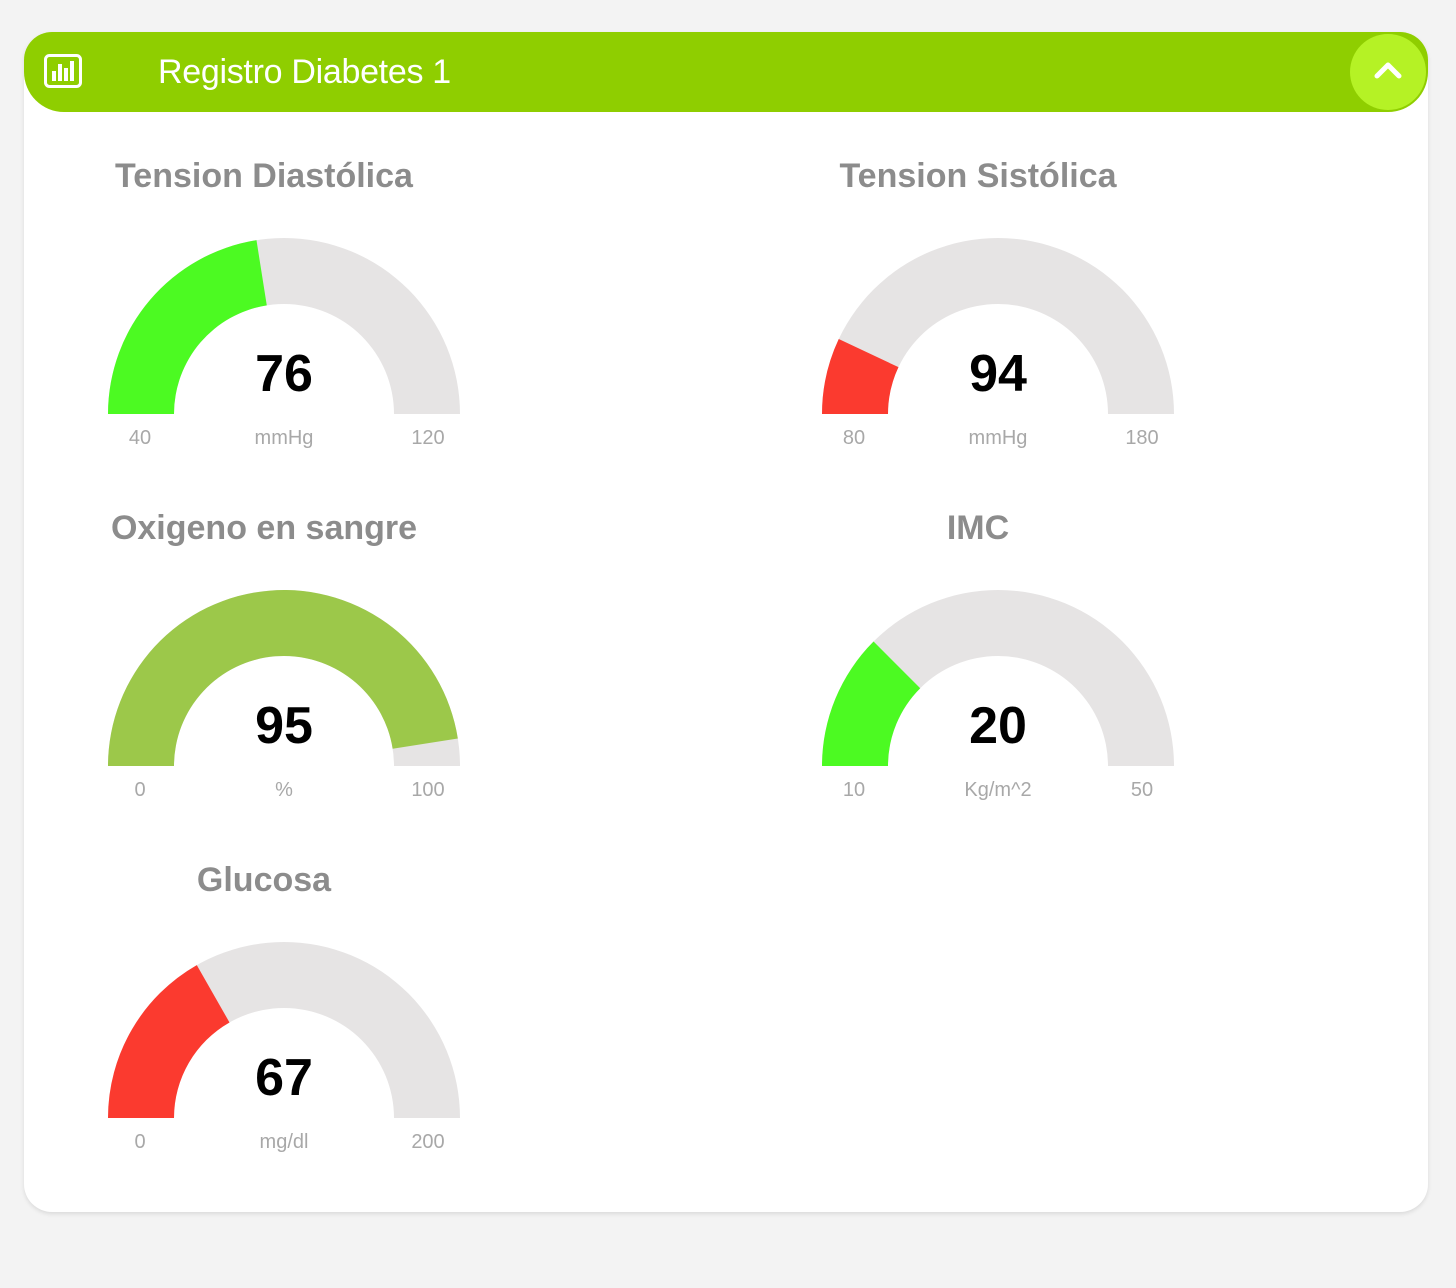 Image resolution: width=1456 pixels, height=1288 pixels. I want to click on gauge-min-label: 40, so click(140, 438).